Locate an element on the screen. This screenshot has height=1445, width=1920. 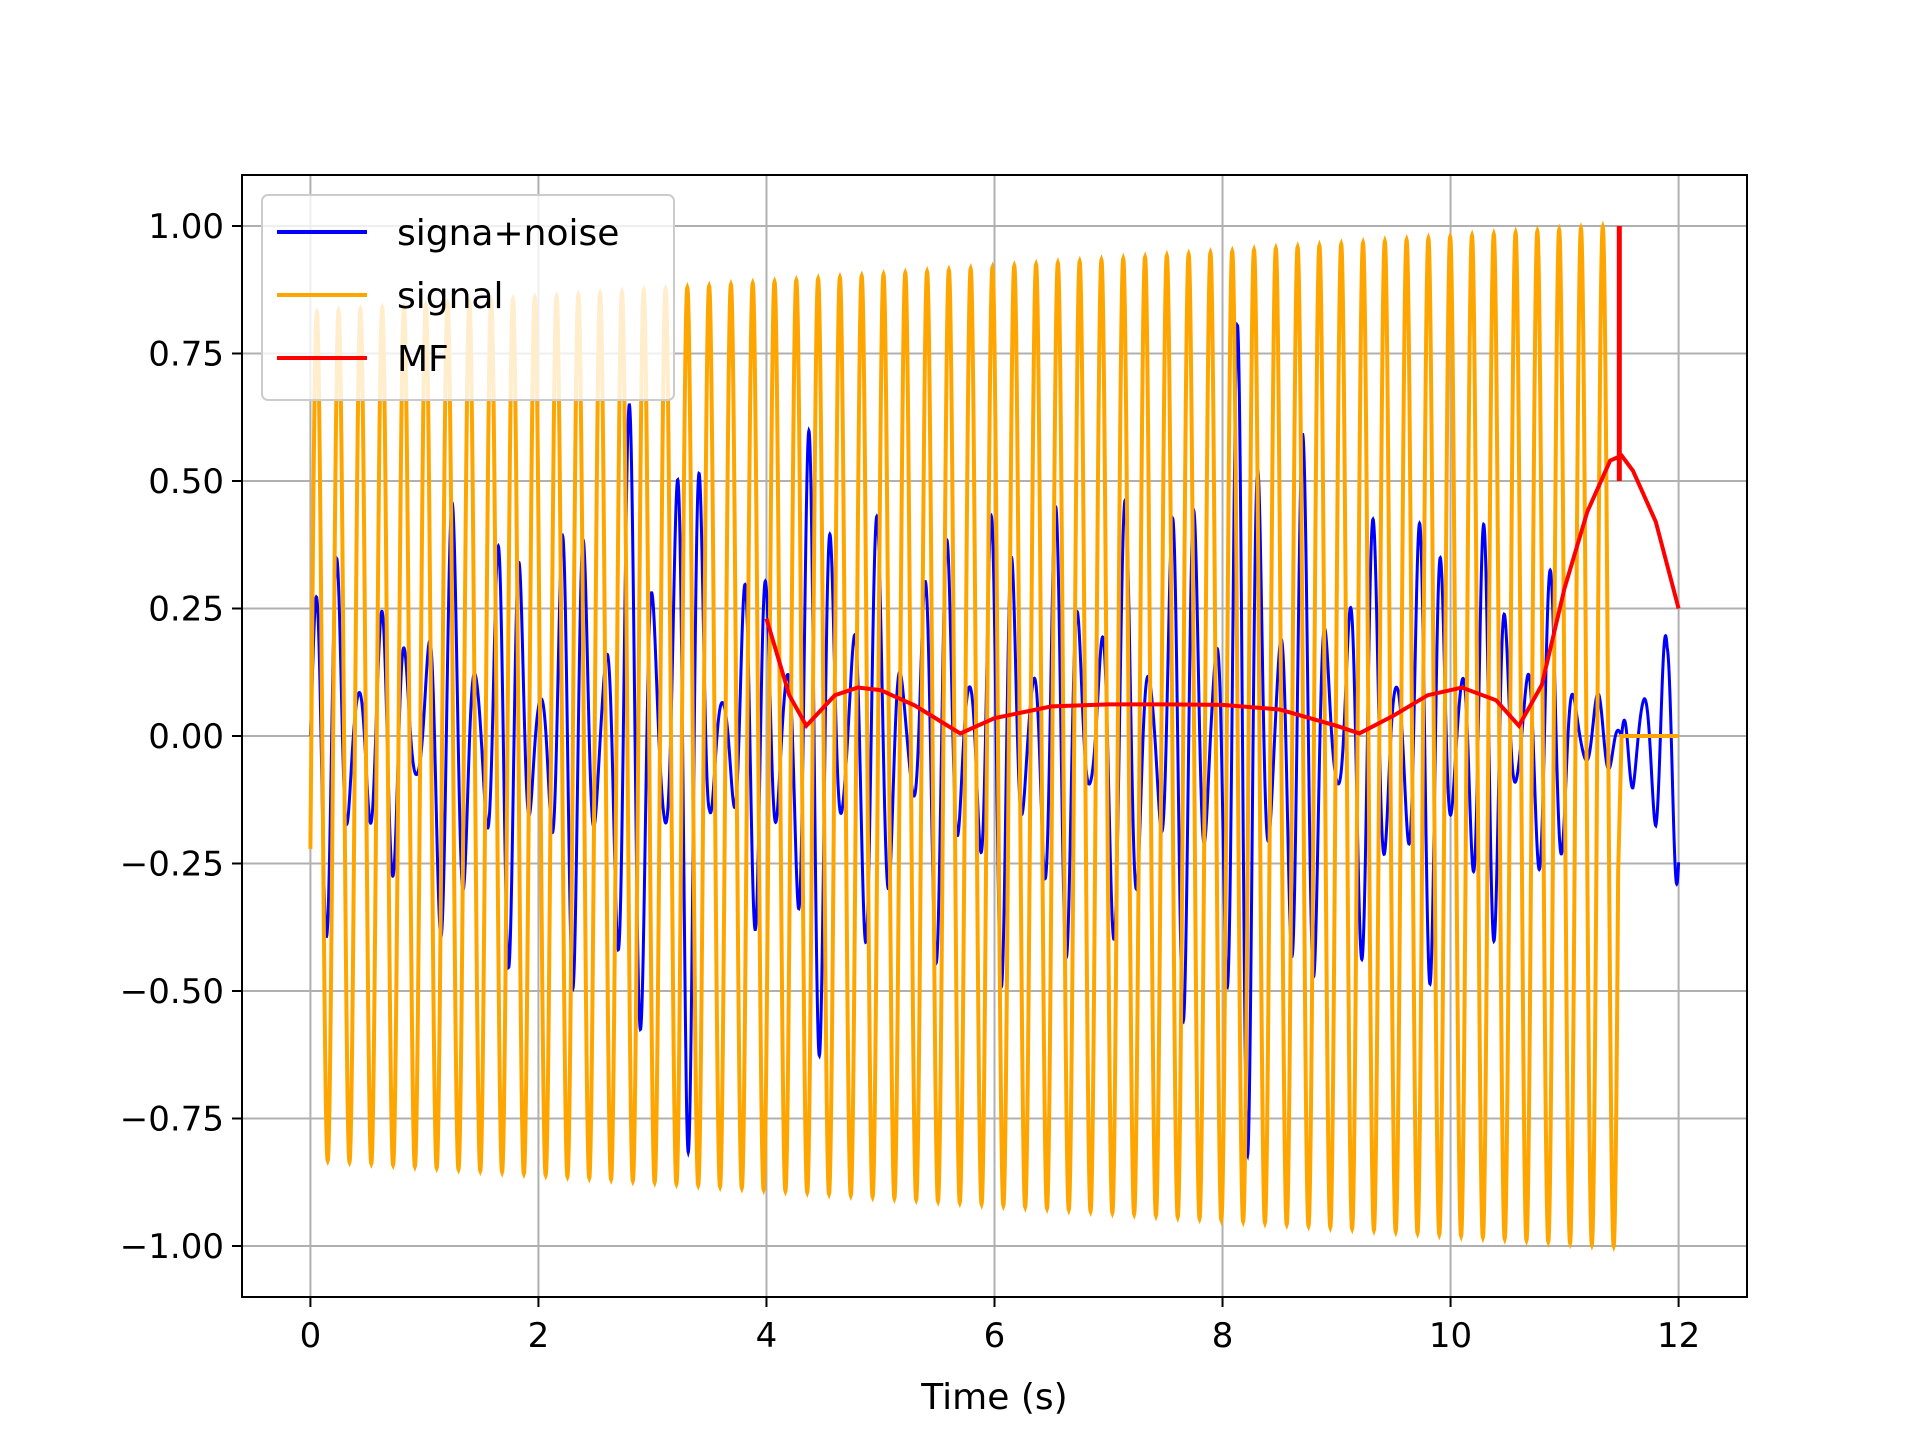
legend-label: MF is located at coordinates (423, 359).